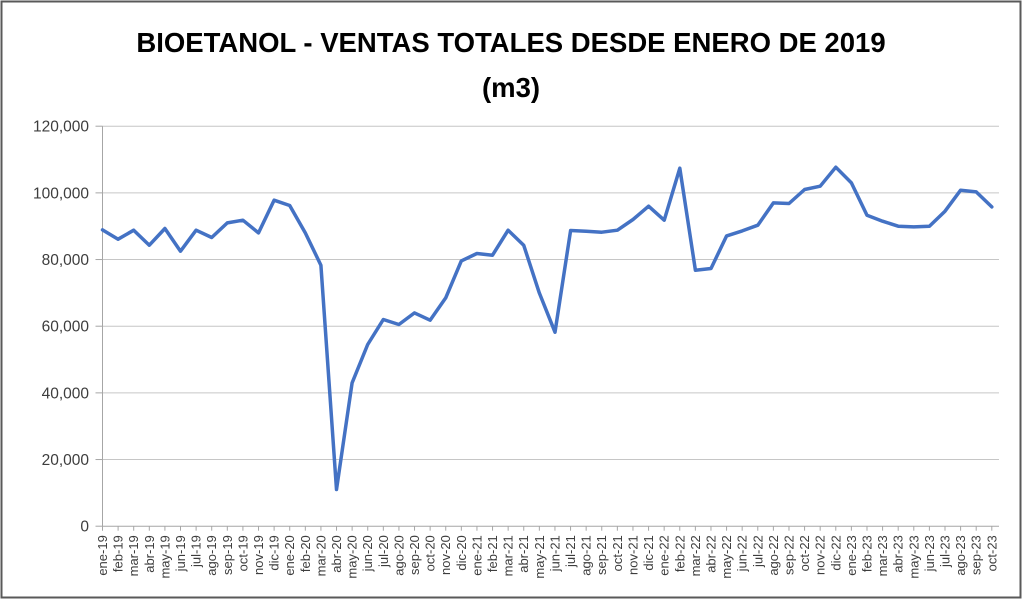 This screenshot has width=1022, height=599. What do you see at coordinates (726, 556) in the screenshot?
I see `x-tick-label: may-22` at bounding box center [726, 556].